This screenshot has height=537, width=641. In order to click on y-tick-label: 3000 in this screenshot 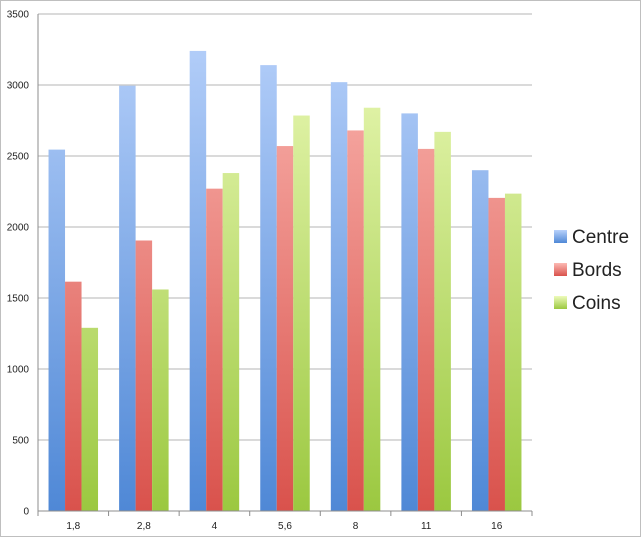, I will do `click(18, 86)`.